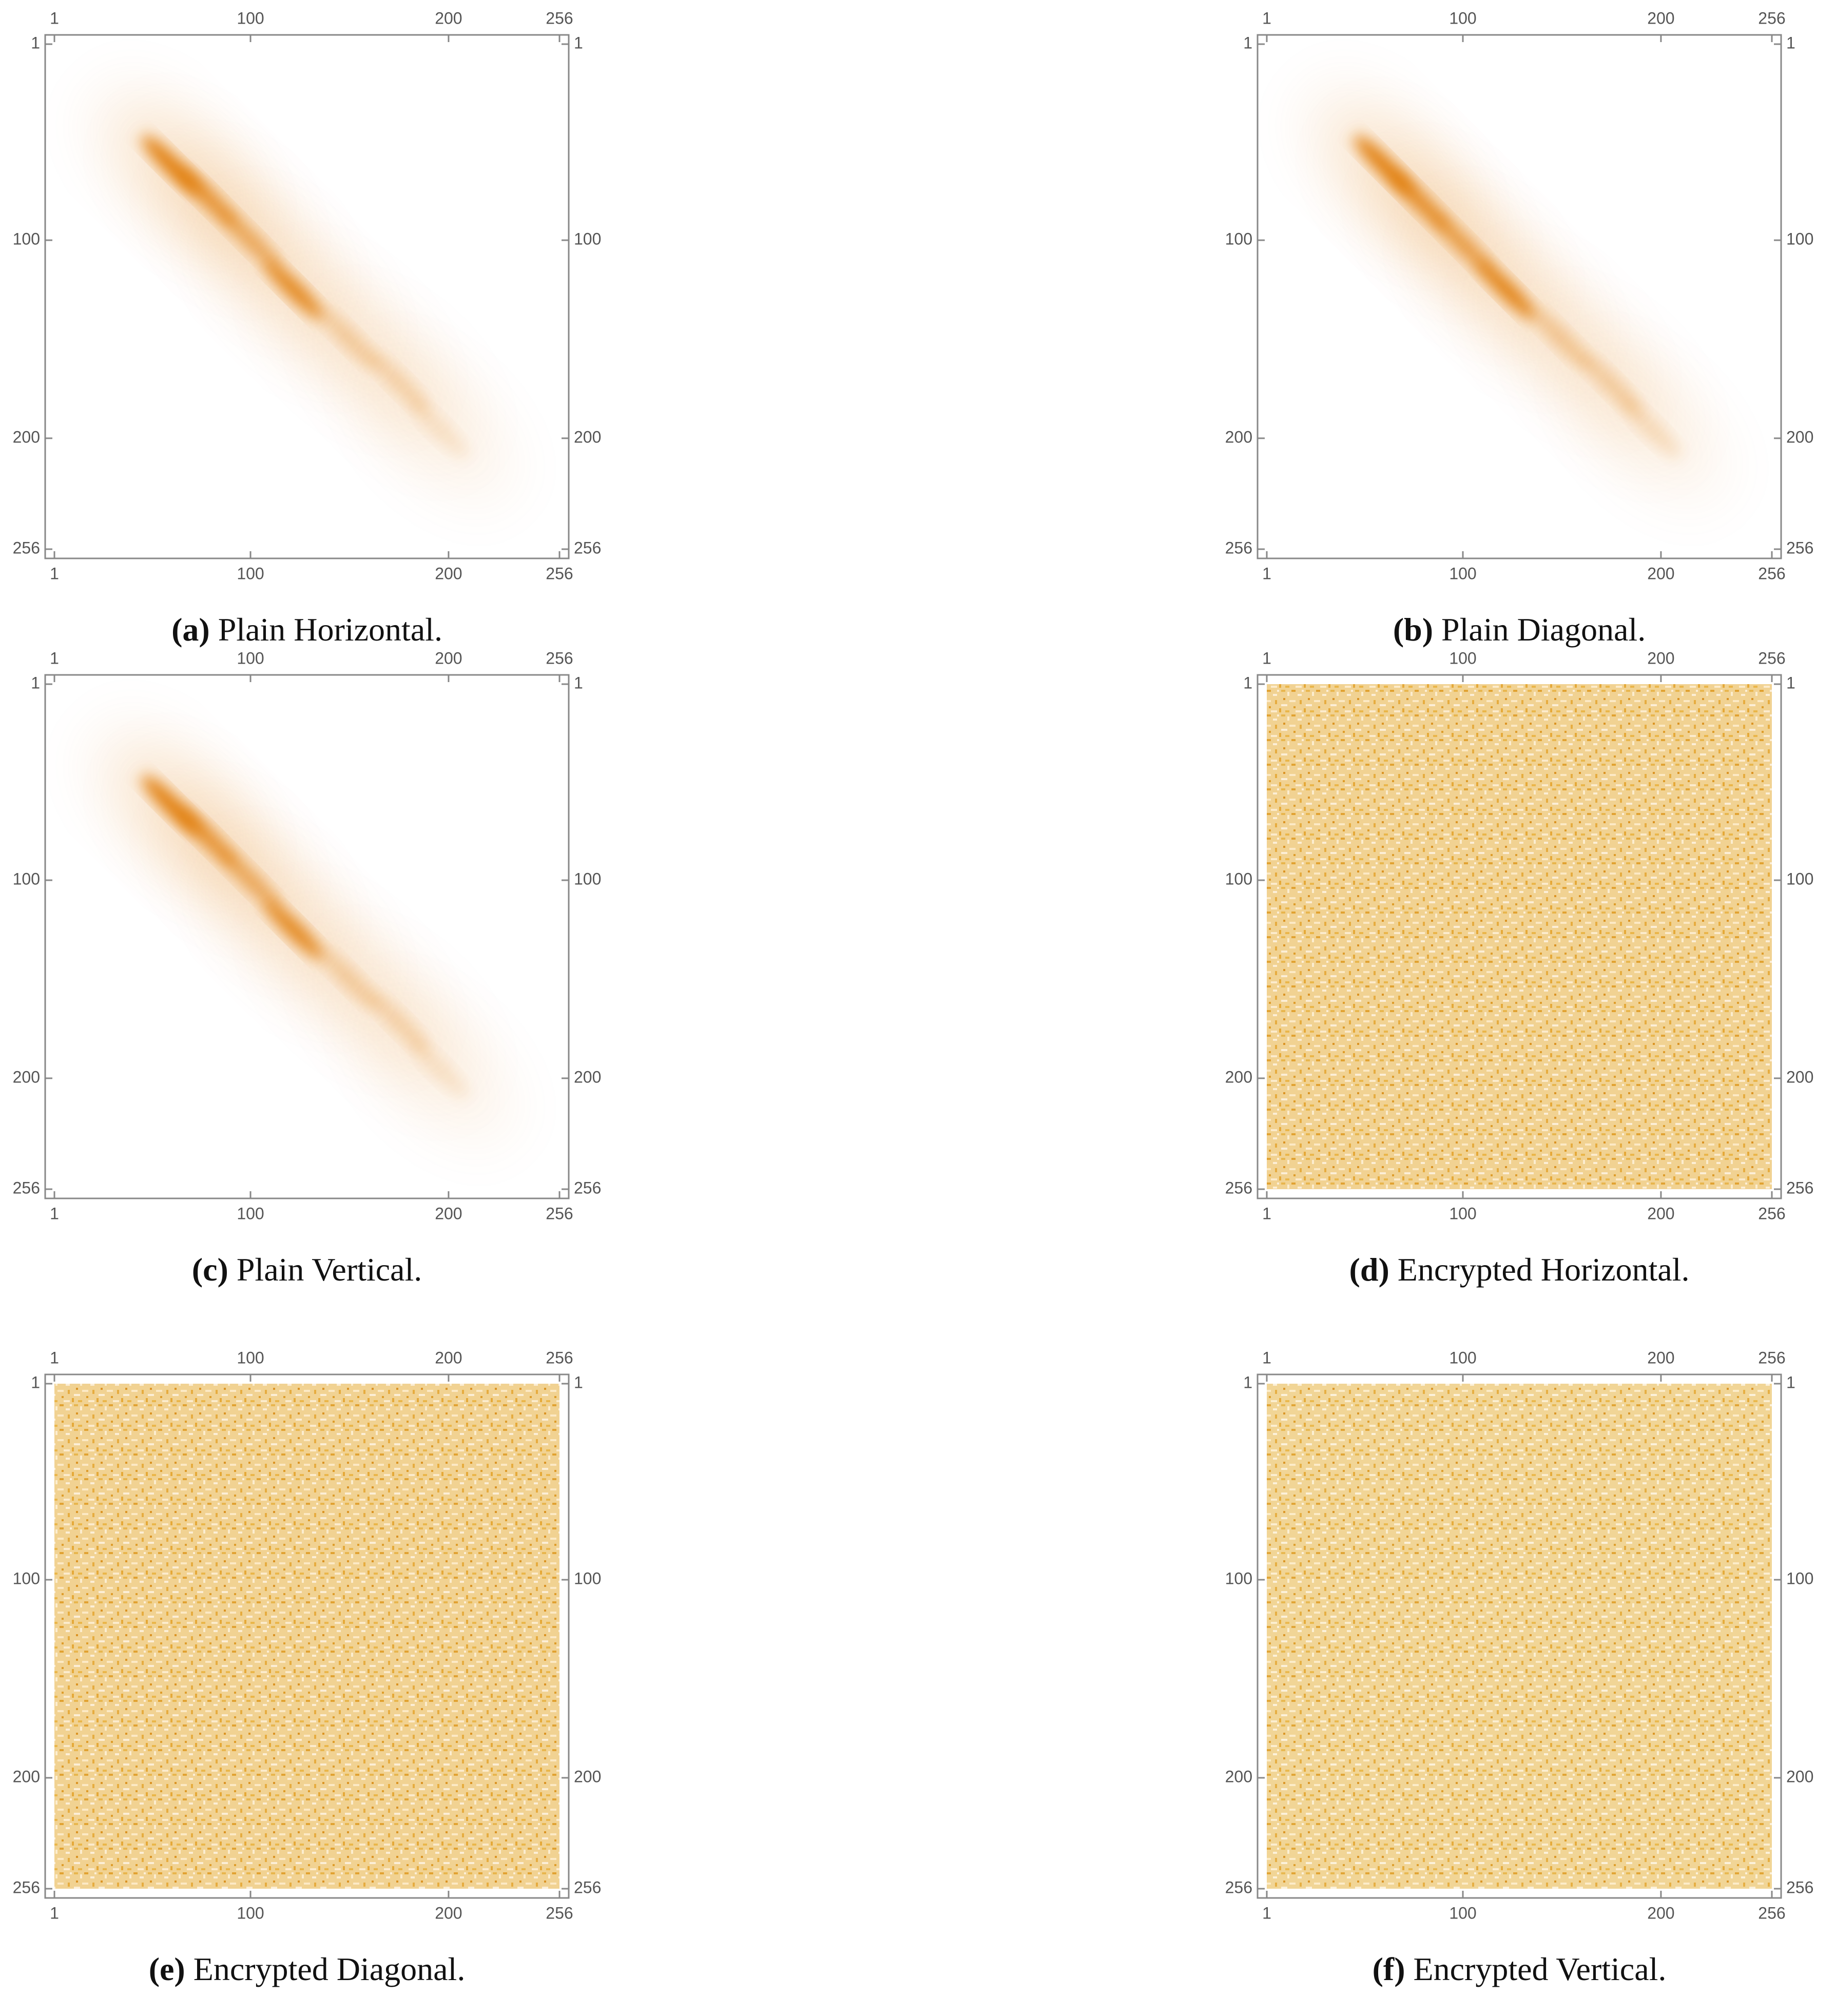 This screenshot has height=2016, width=1835. I want to click on caption-label: (b), so click(1413, 630).